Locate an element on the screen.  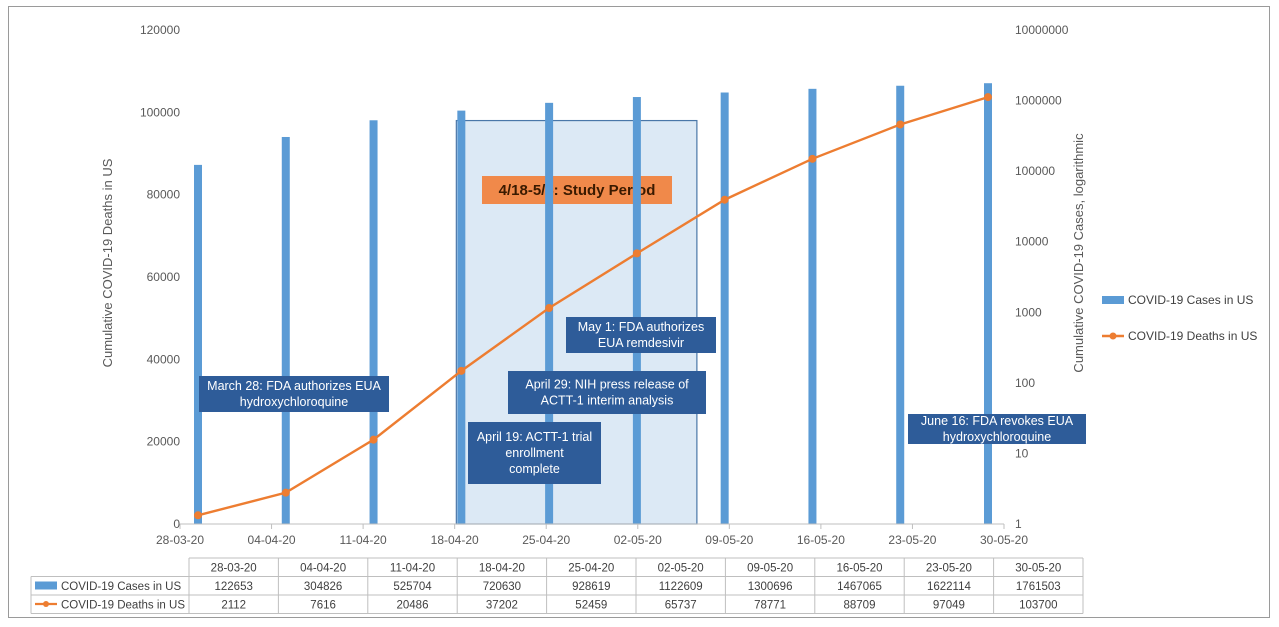
table-cell: 65737 is located at coordinates (681, 606).